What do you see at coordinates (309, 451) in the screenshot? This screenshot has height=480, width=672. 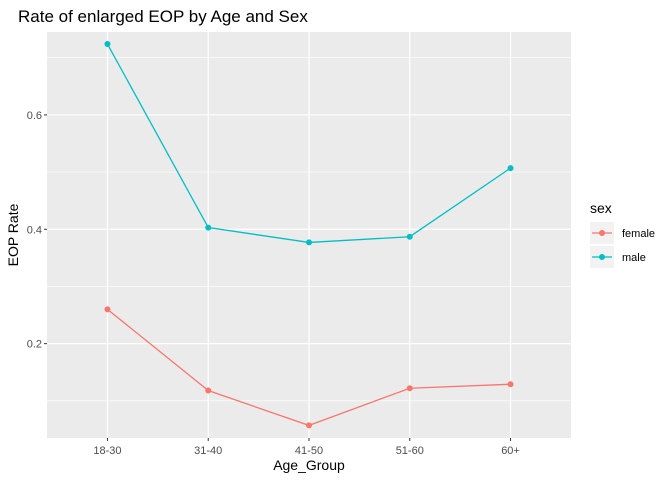 I see `x-tick-label: 41-50` at bounding box center [309, 451].